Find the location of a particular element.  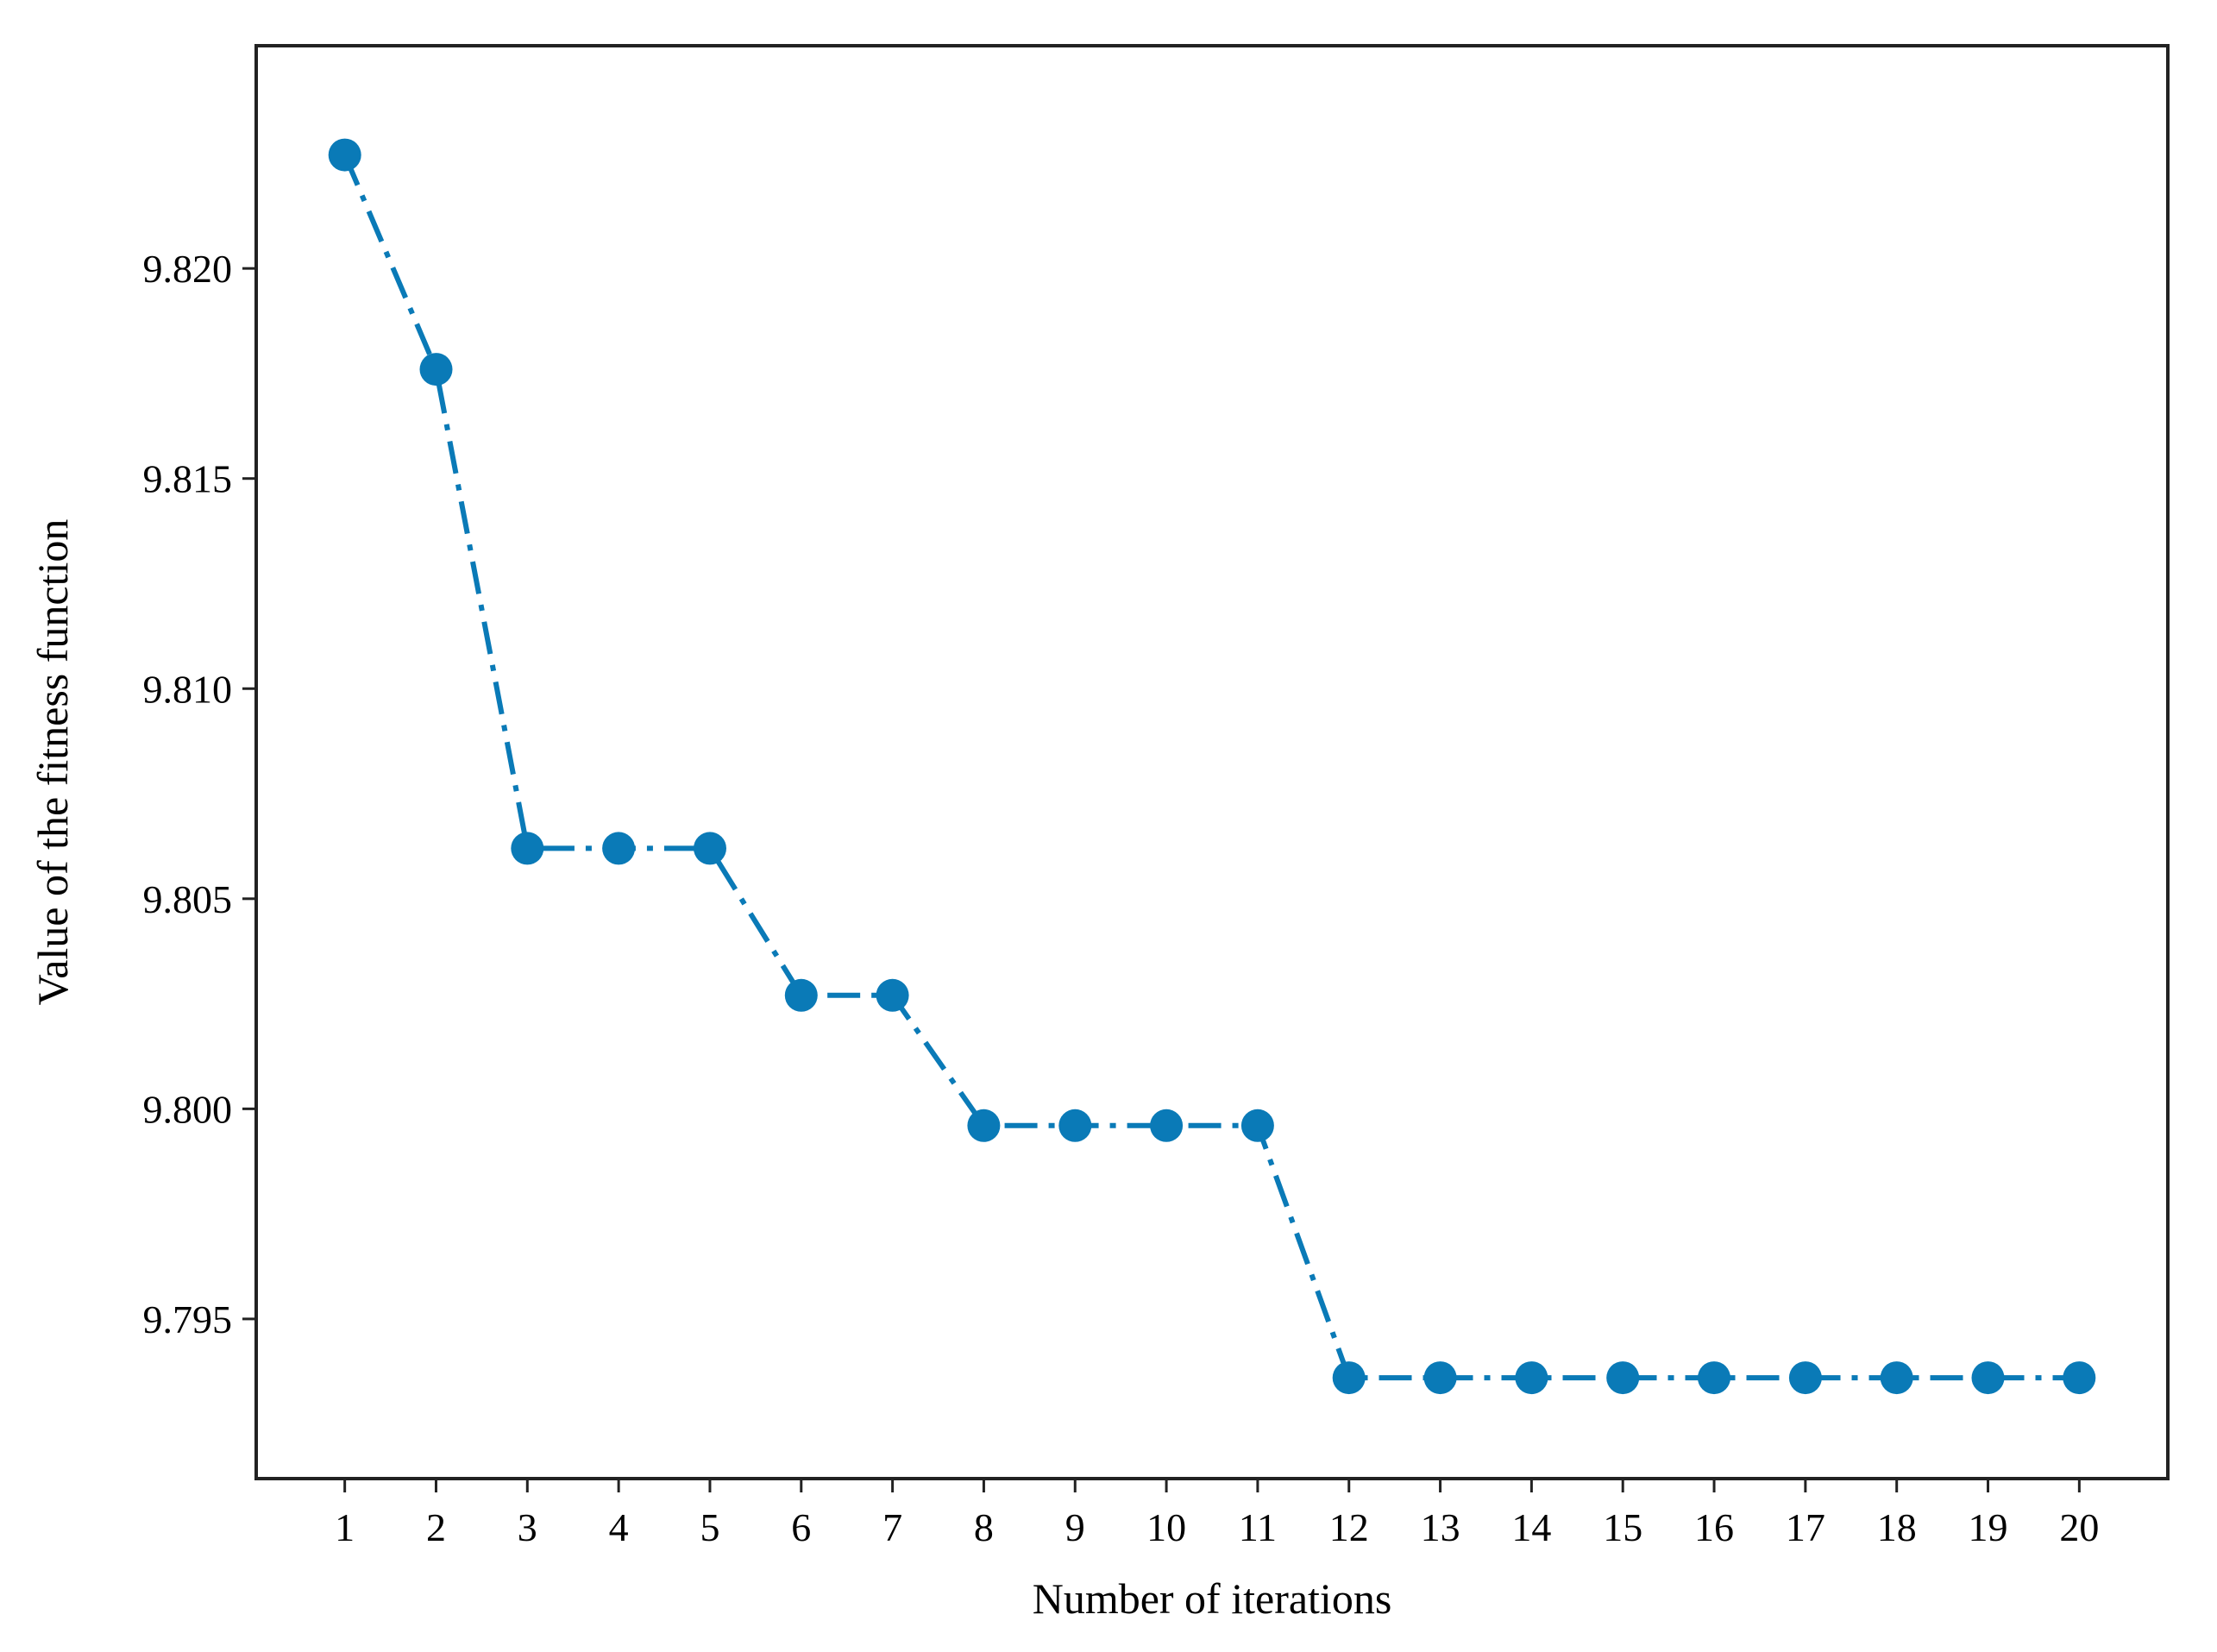

y-tick-label: 9.805 is located at coordinates (188, 899).